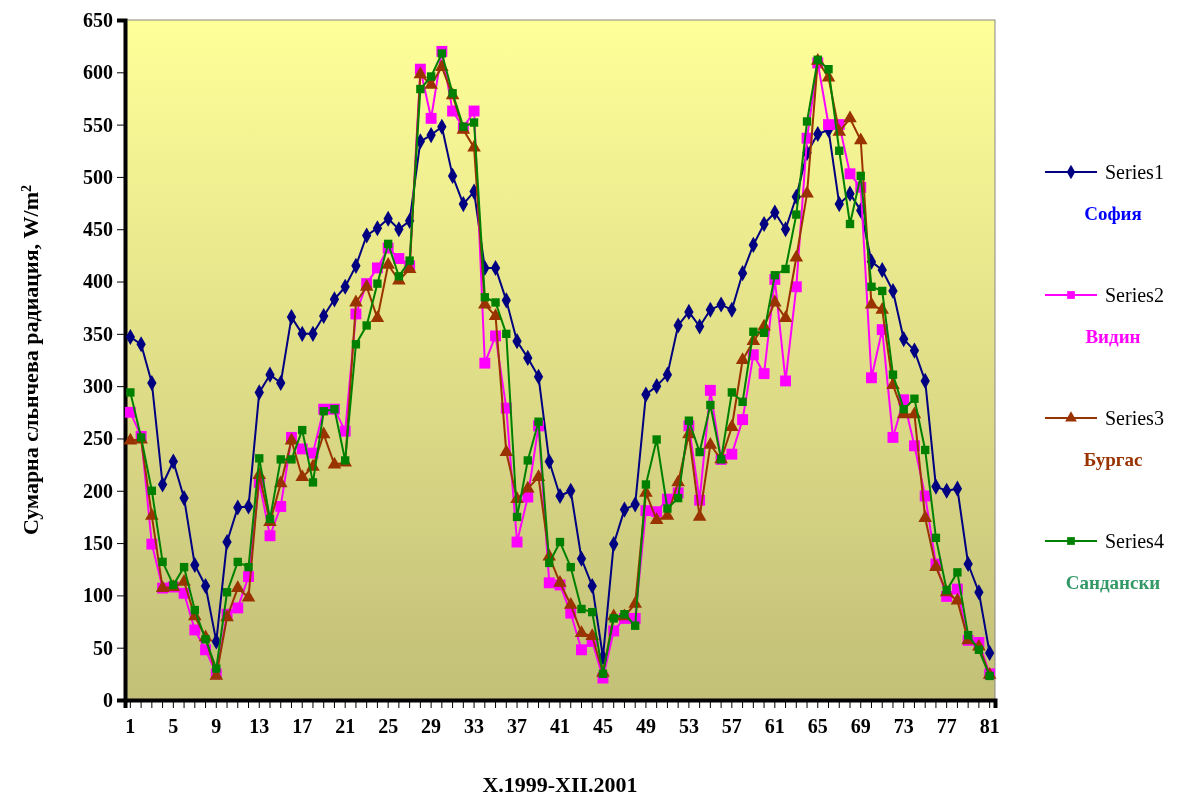 The width and height of the screenshot is (1197, 802). I want to click on y-tick-label: 350, so click(98, 333).